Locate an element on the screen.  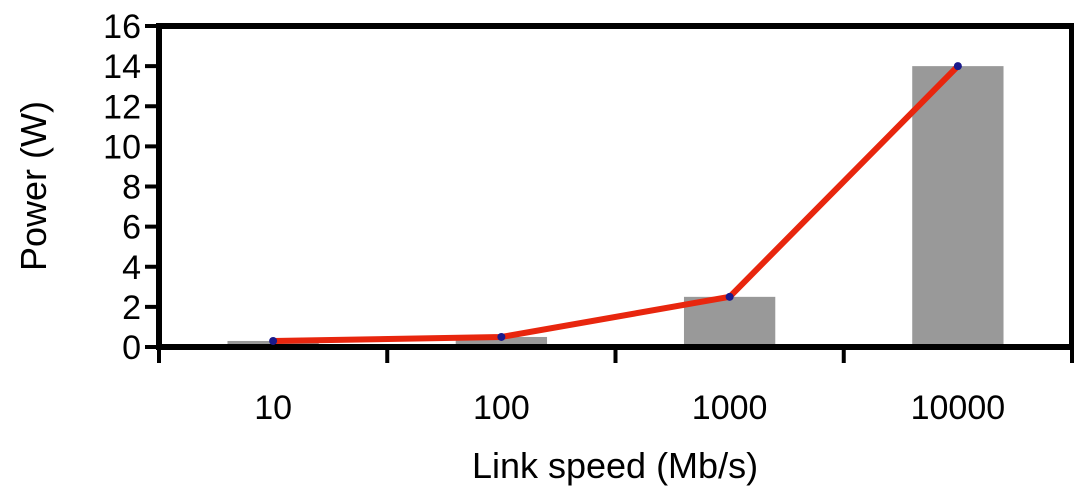
x-tick-label: 10000 is located at coordinates (958, 408).